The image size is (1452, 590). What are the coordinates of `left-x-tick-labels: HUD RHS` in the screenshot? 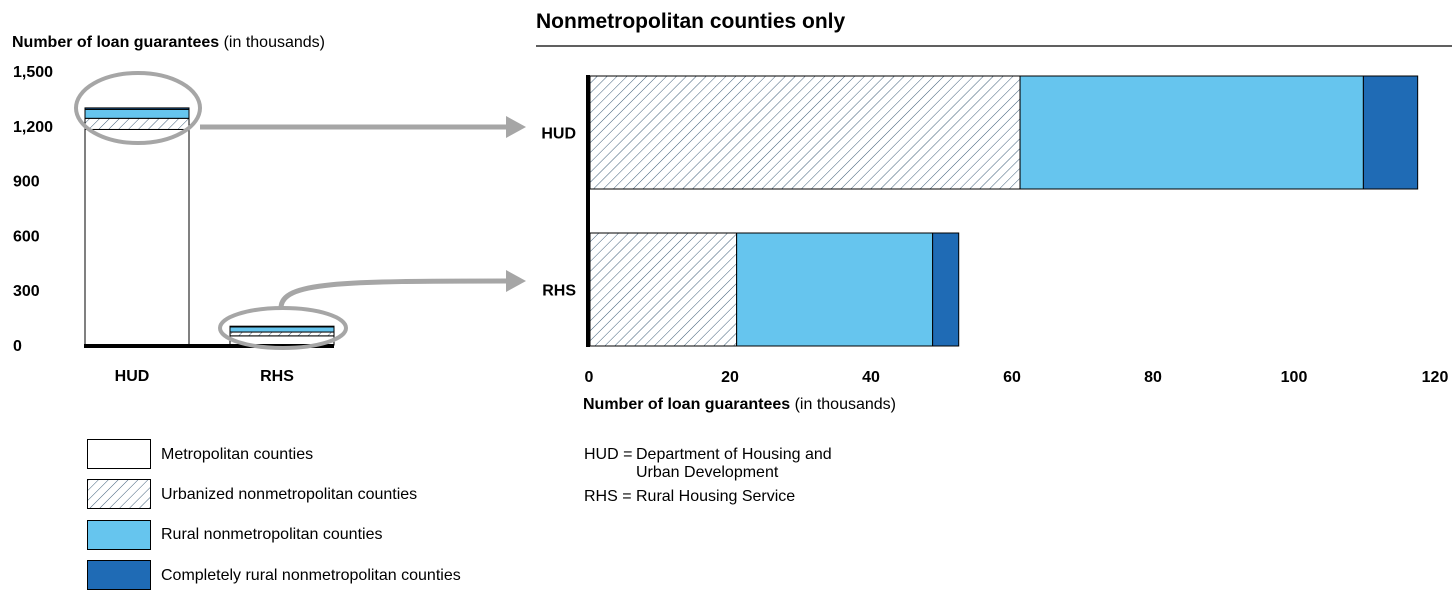 It's located at (205, 376).